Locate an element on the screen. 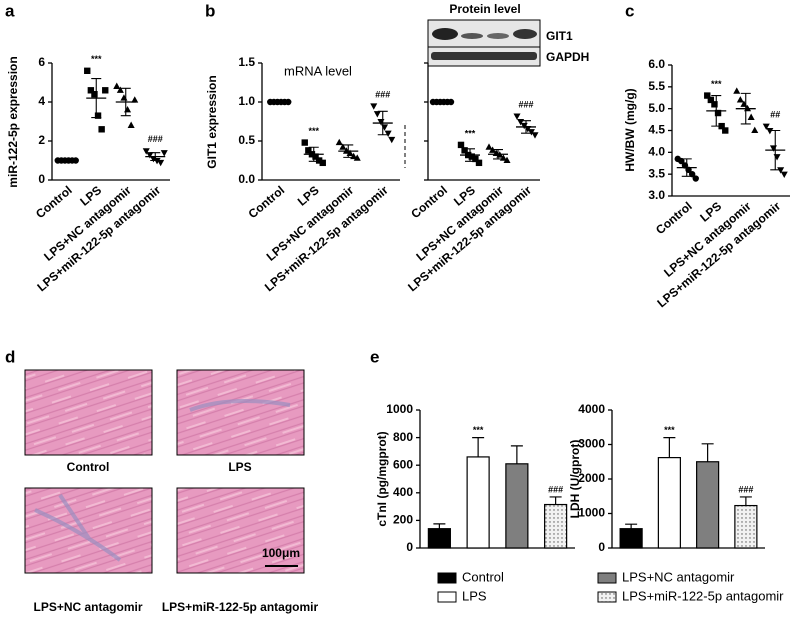 The image size is (800, 621). blot is located at coordinates (484, 43).